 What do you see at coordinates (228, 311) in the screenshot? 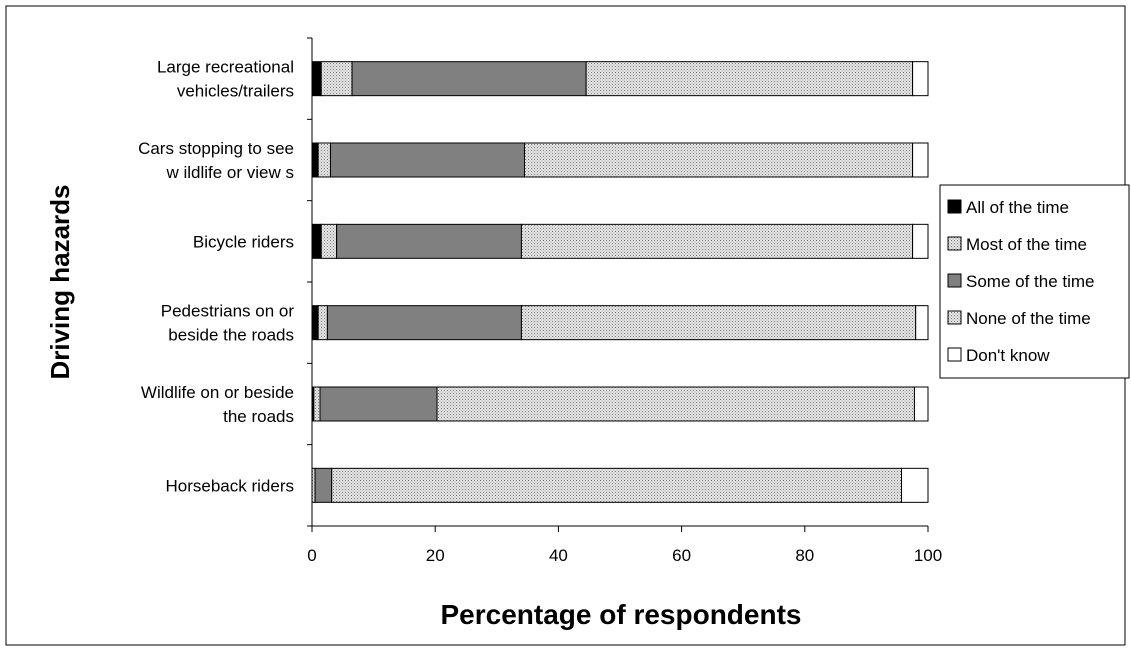
I see `category-label-3-0: Pedestrians on or` at bounding box center [228, 311].